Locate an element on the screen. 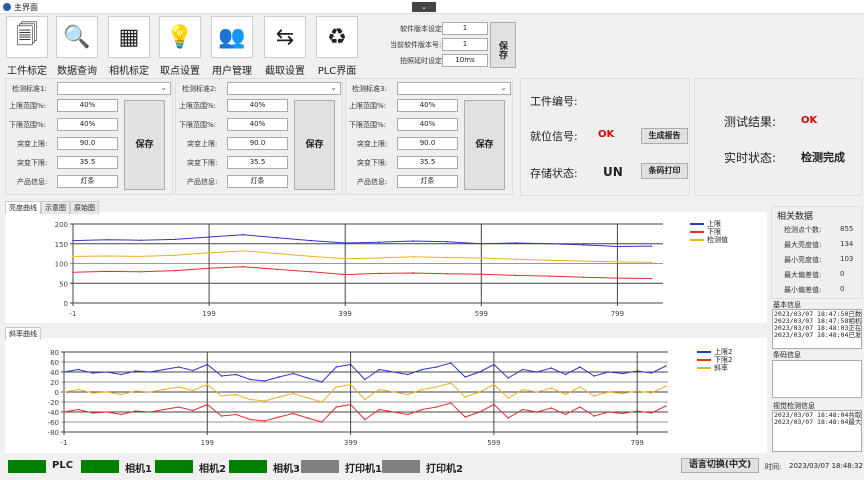 The width and height of the screenshot is (864, 480). toolbar-button-refresh: ♻ is located at coordinates (337, 37).